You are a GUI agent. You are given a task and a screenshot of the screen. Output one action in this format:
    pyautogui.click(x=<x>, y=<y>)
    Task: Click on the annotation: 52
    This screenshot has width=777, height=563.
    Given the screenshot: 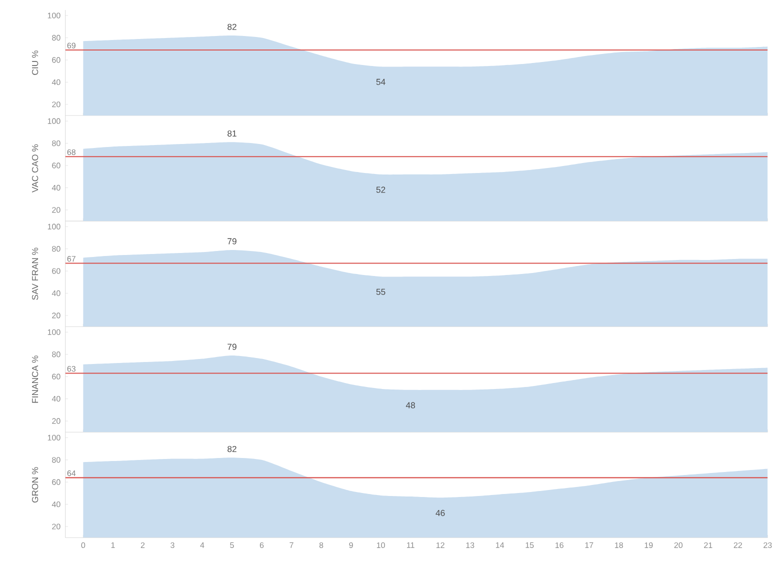 What is the action you would take?
    pyautogui.click(x=381, y=189)
    